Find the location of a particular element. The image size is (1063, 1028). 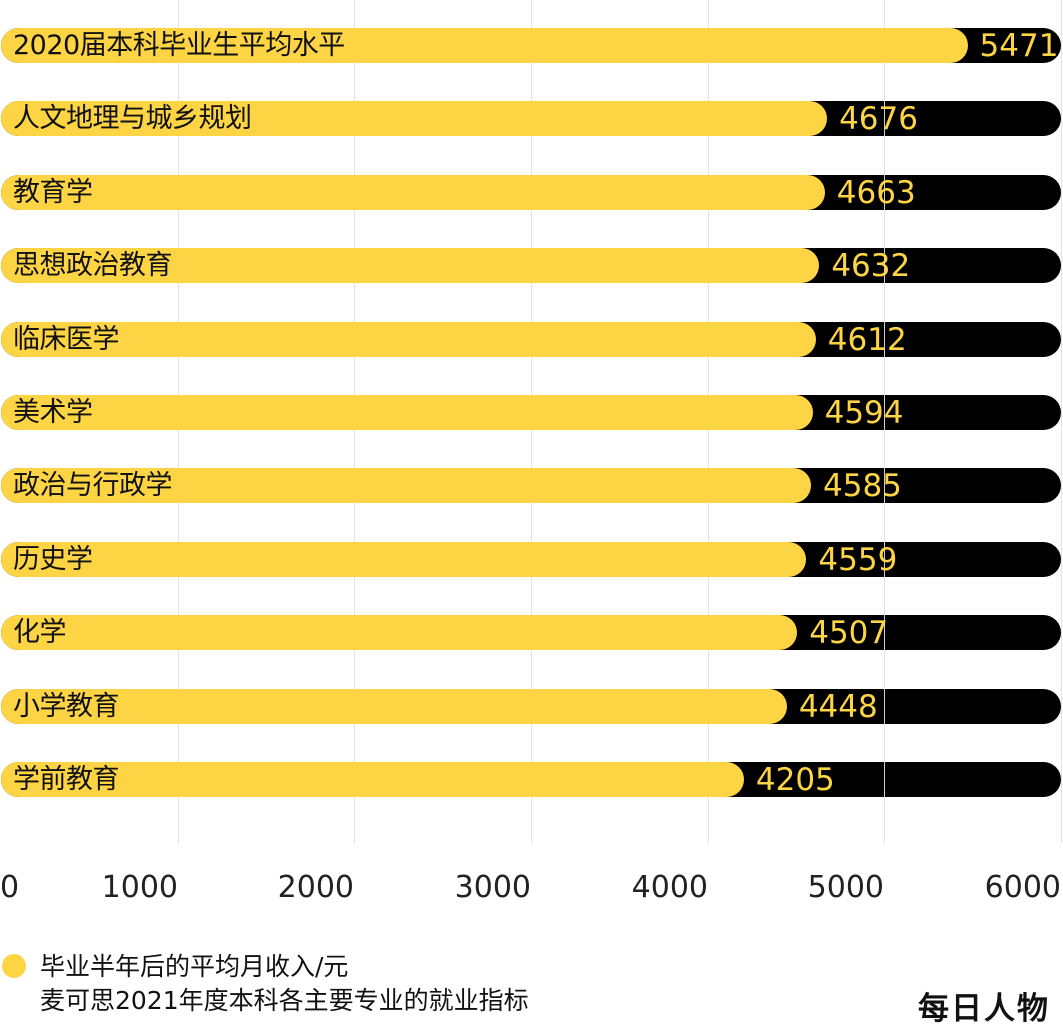

bar-row: 历史学 4559 is located at coordinates (531, 559).